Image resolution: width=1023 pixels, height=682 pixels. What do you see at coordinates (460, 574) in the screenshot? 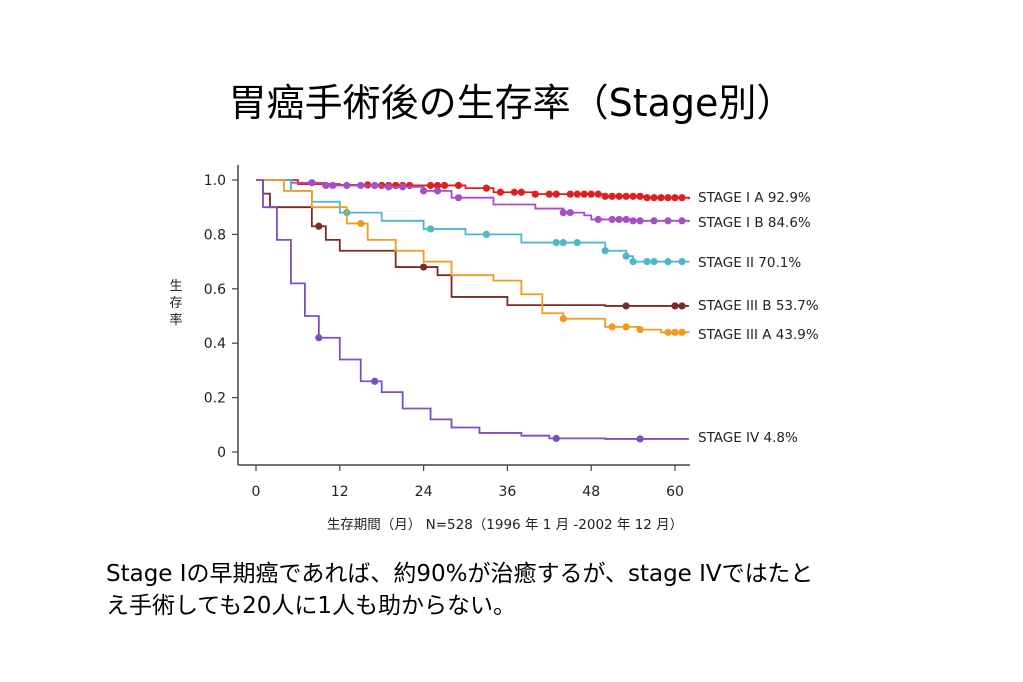
I see `caption-line-1: Stage Iの早期癌であれば、約90%が治癒するが、stage IVではたと` at bounding box center [460, 574].